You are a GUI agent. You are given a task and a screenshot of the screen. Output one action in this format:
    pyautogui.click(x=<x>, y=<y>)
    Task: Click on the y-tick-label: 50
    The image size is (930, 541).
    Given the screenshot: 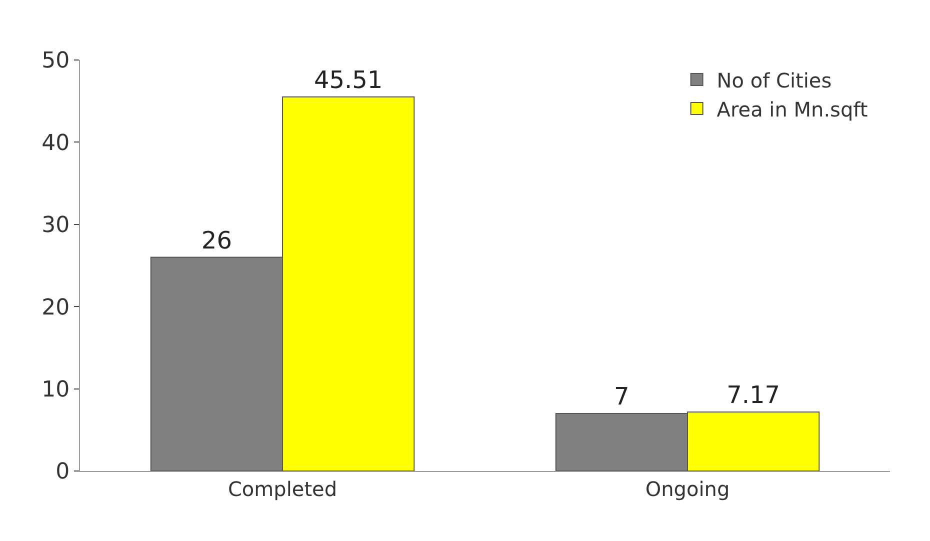 What is the action you would take?
    pyautogui.click(x=56, y=61)
    